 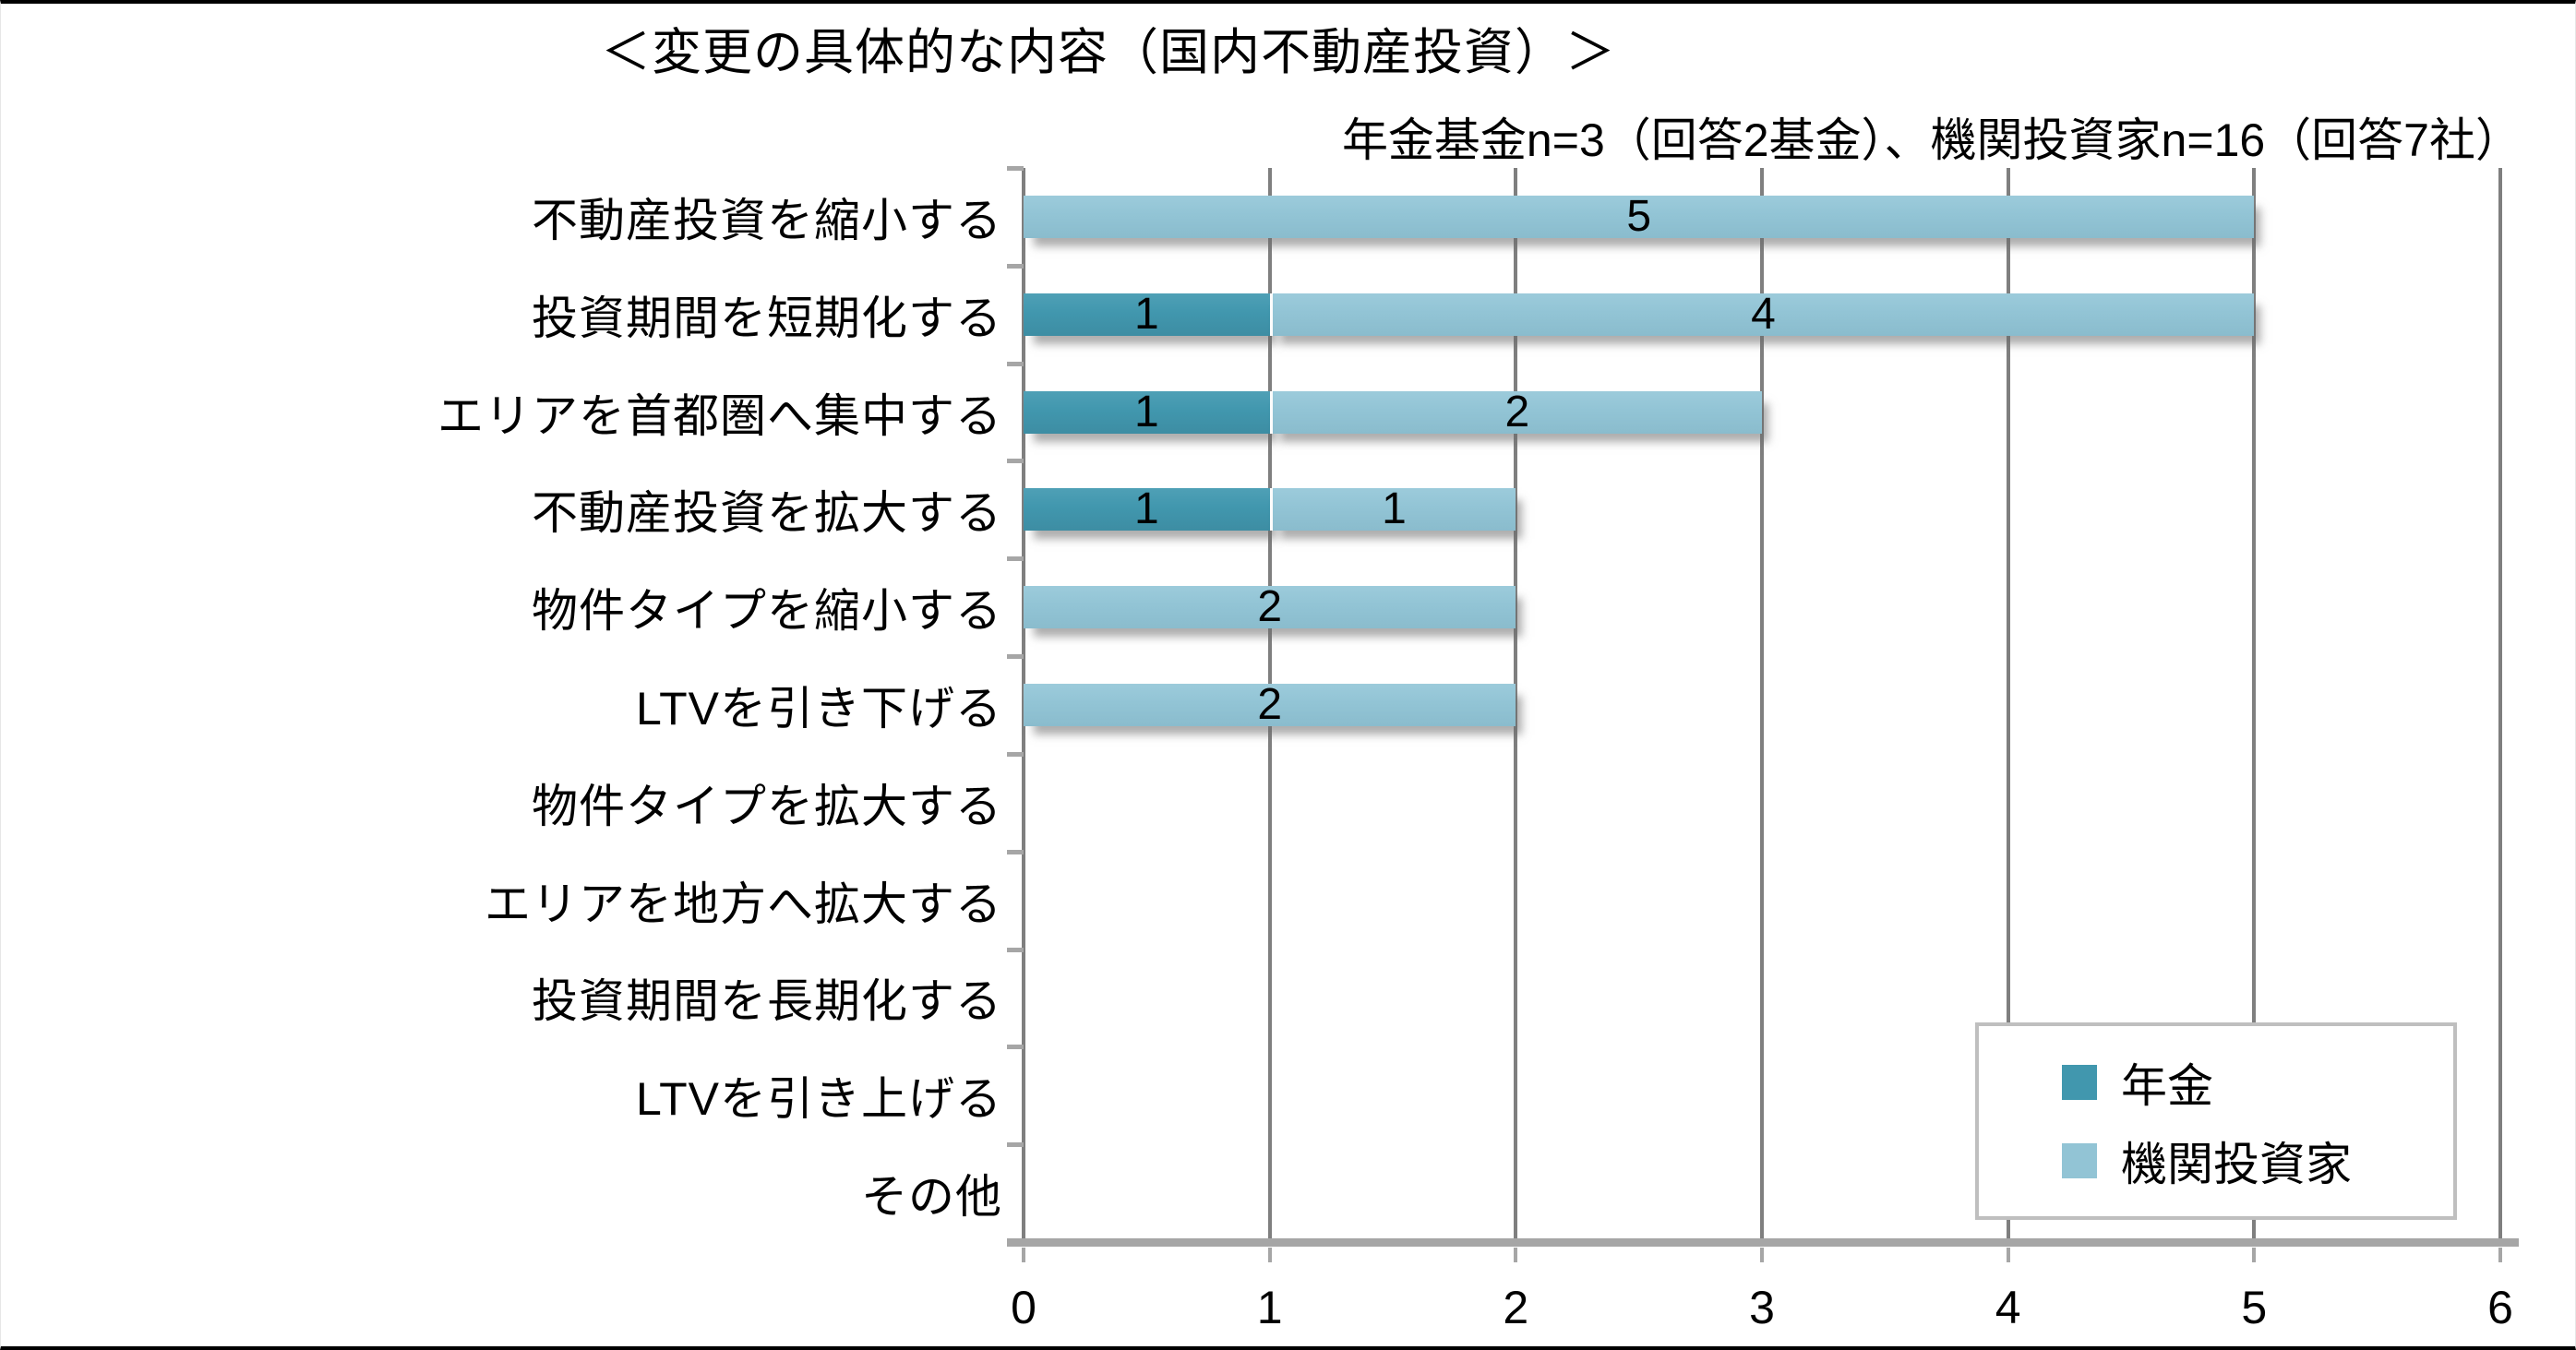 I want to click on bar-segment: 4, so click(x=1762, y=314).